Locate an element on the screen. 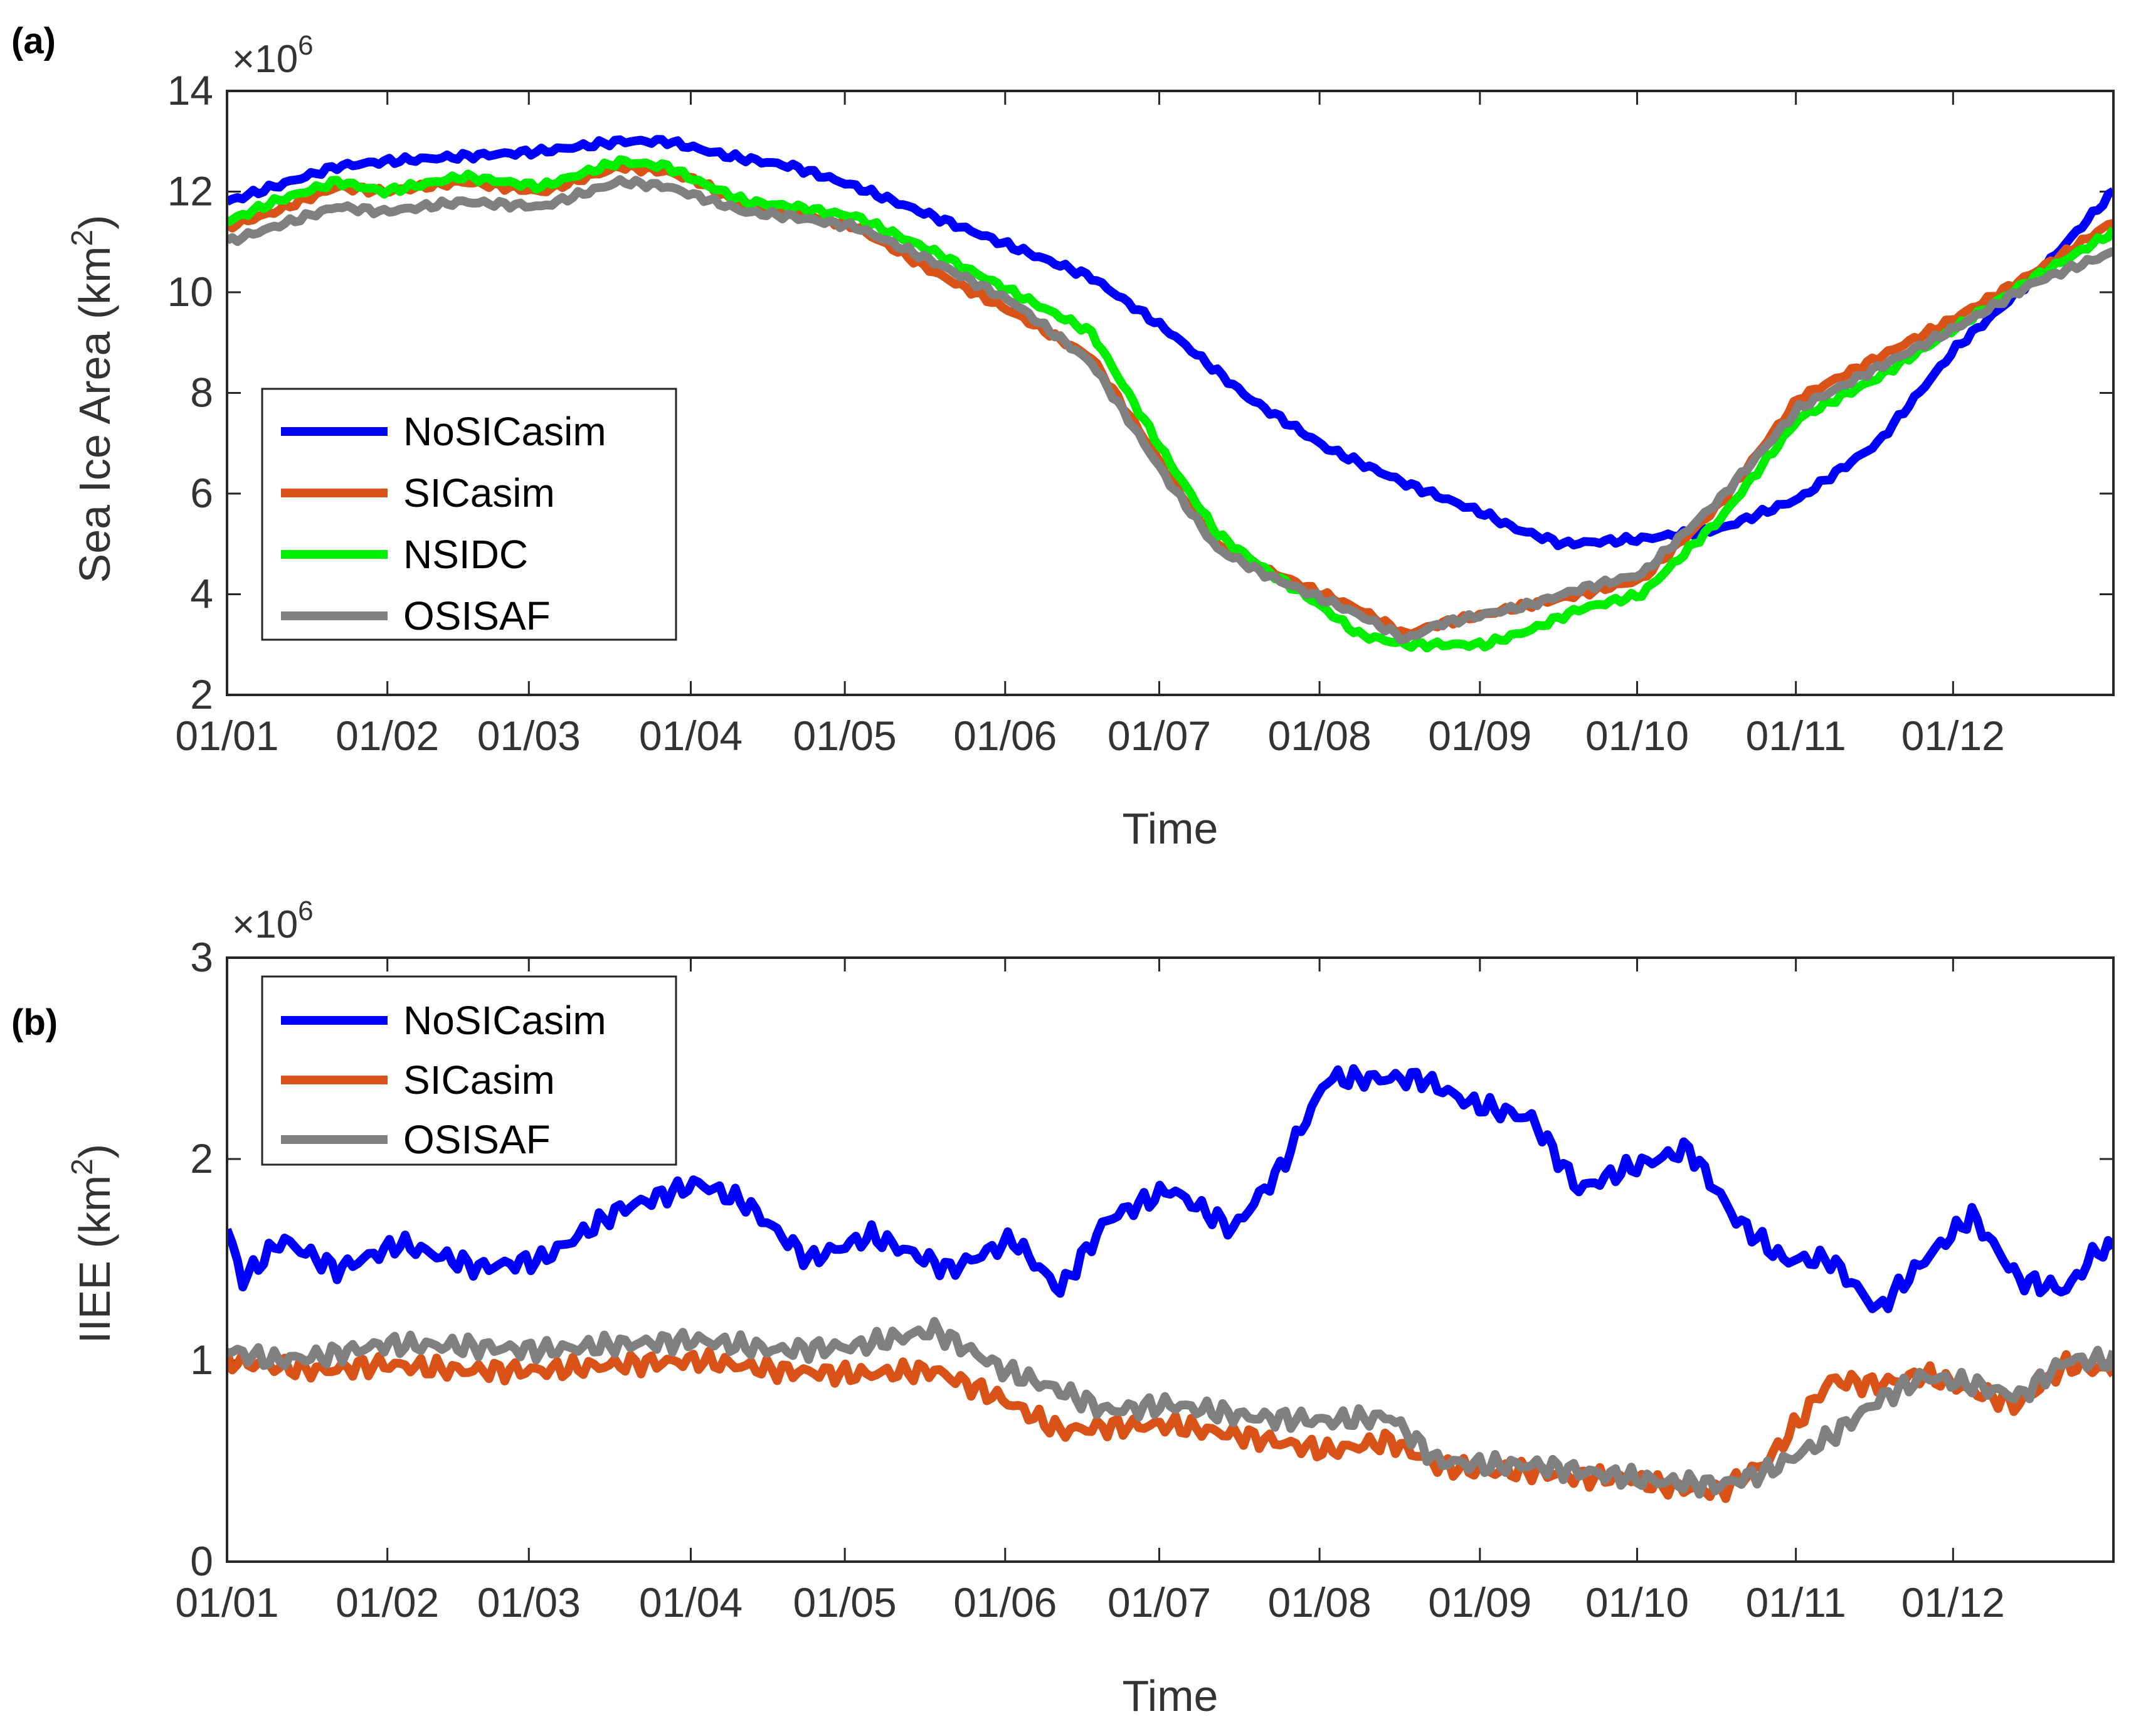 Image resolution: width=2136 pixels, height=1736 pixels. panel-a-multiplier-base: ×10 is located at coordinates (265, 60).